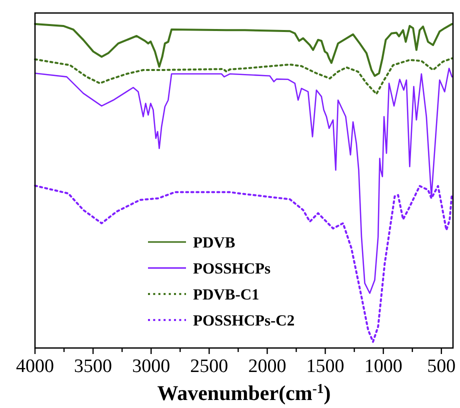 This screenshot has width=460, height=408. I want to click on legend-label: POSSHCPs, so click(232, 269).